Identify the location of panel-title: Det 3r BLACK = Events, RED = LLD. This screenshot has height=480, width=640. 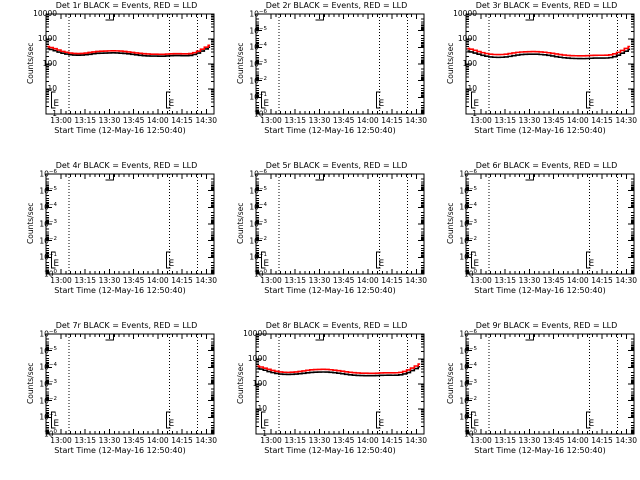
(546, 5).